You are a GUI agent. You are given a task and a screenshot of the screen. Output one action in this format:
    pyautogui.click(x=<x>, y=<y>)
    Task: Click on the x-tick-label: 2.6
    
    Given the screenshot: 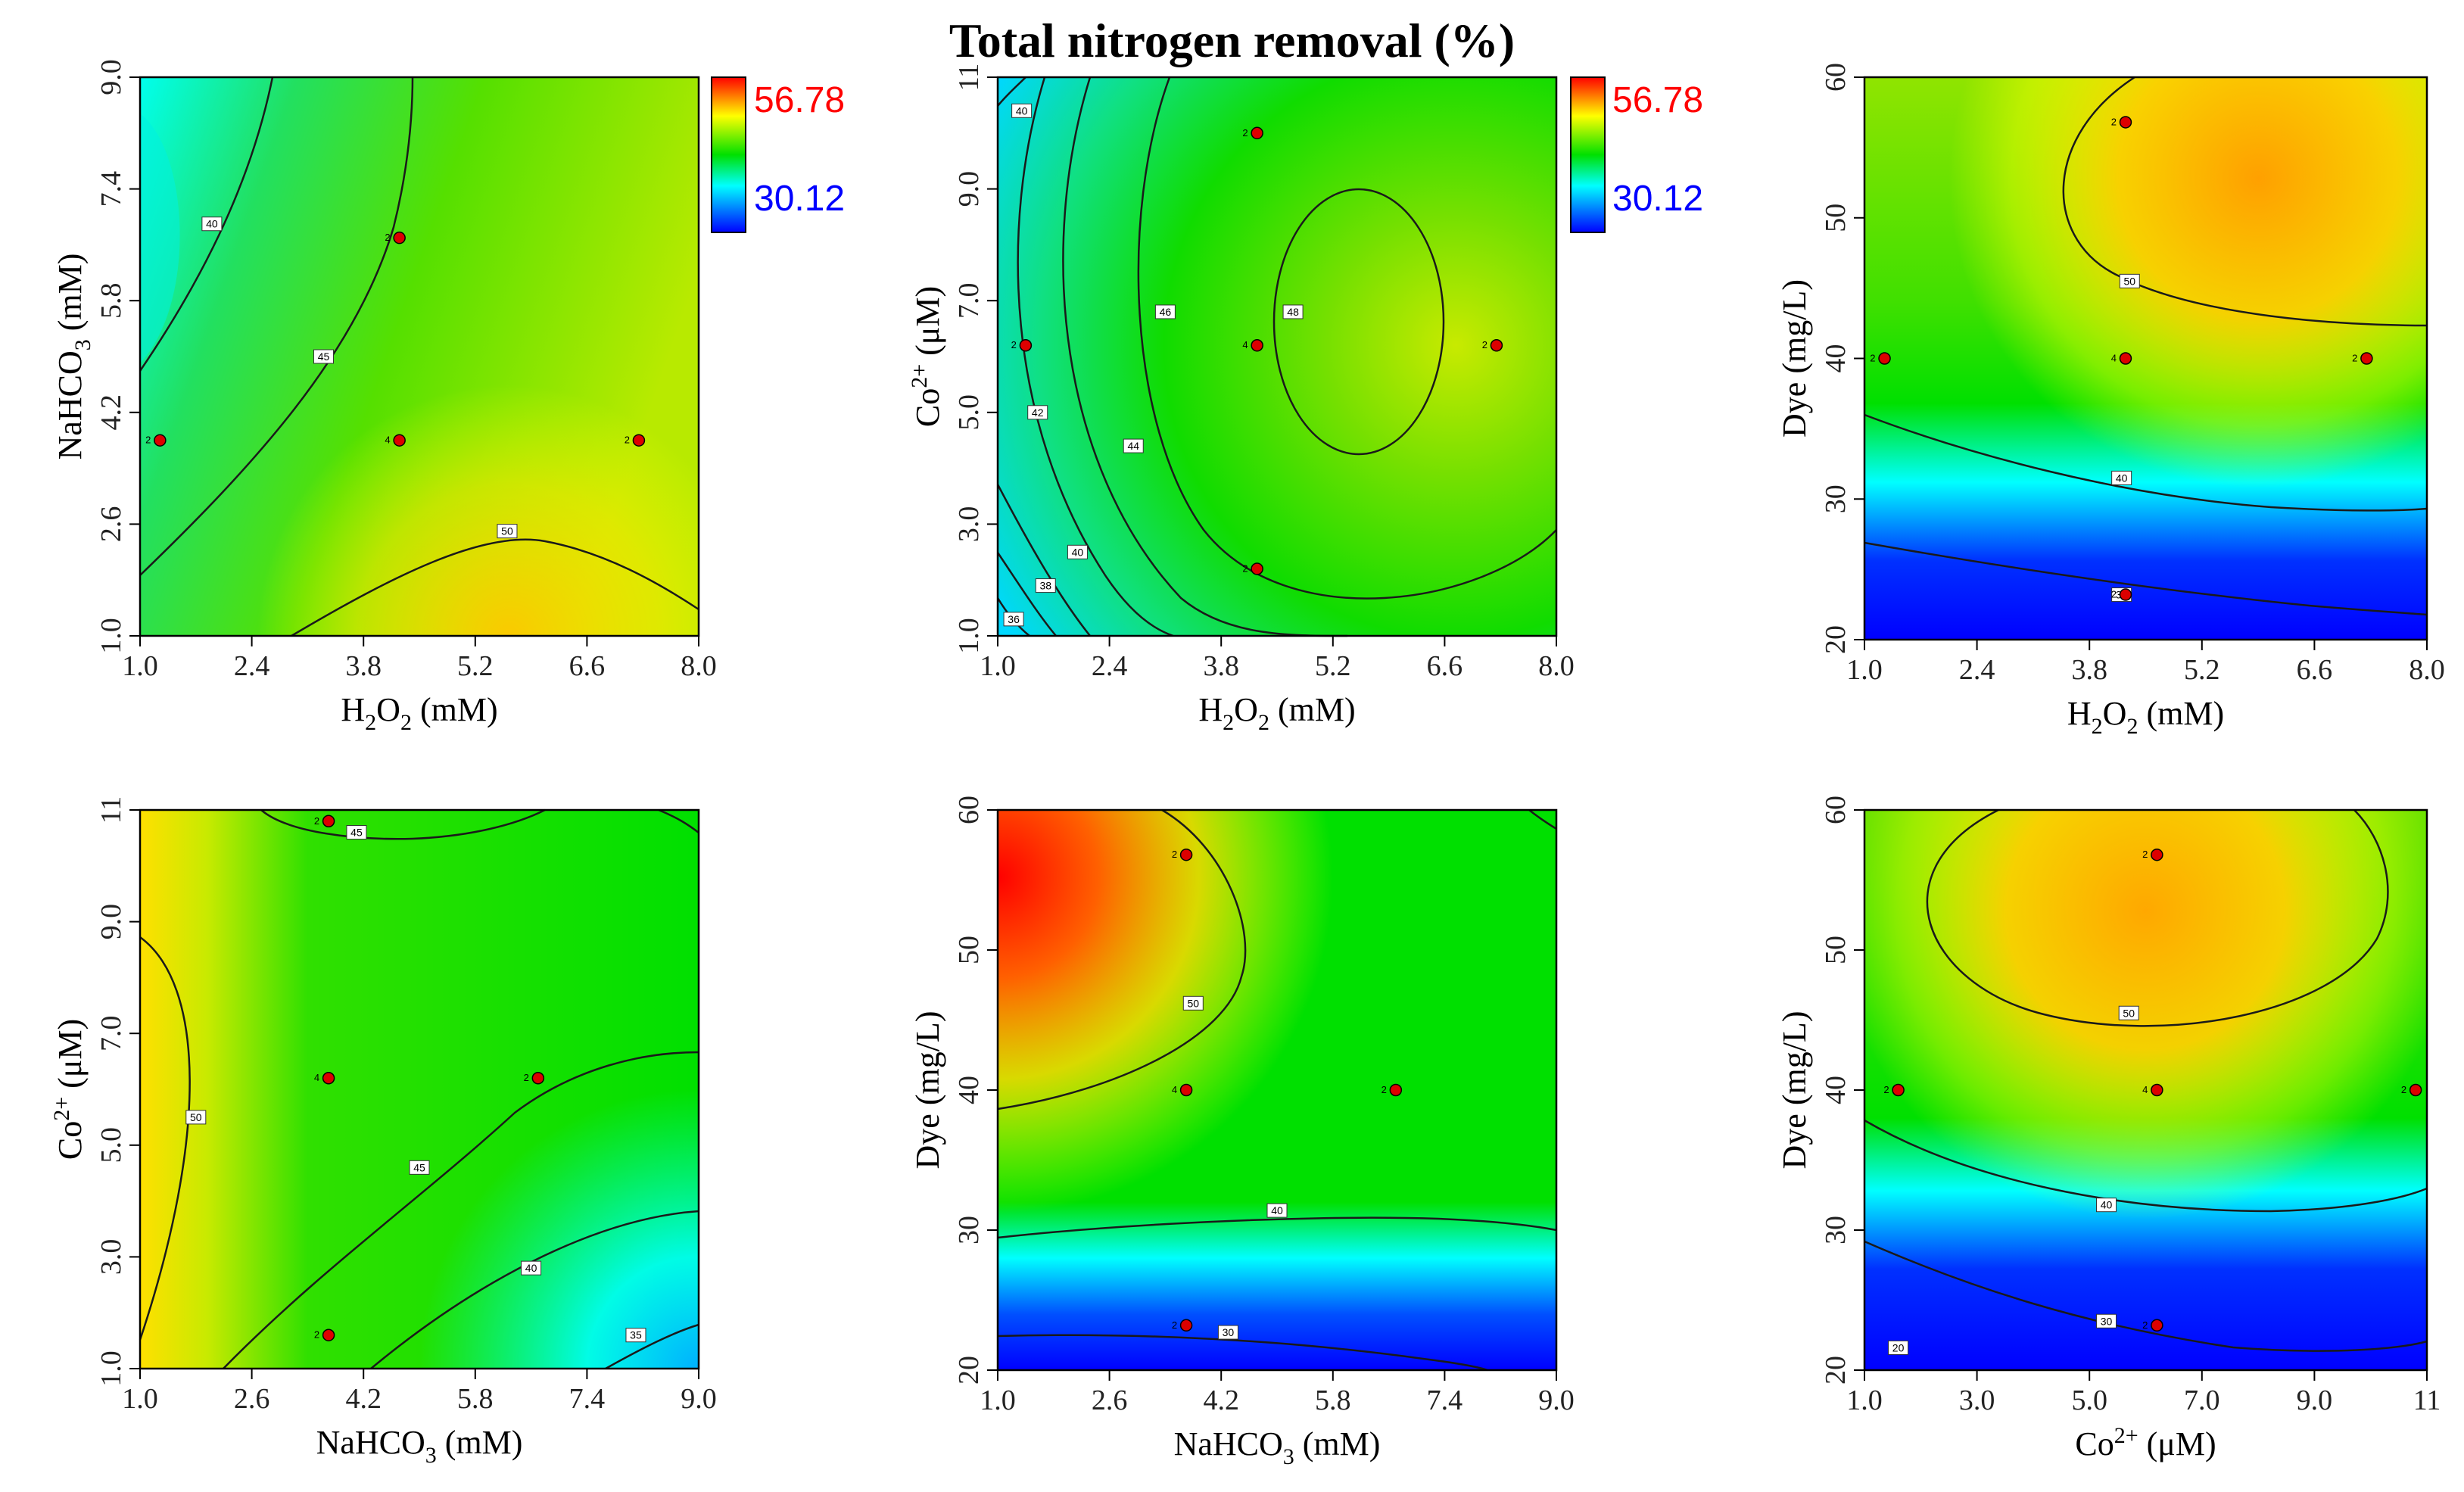 What is the action you would take?
    pyautogui.click(x=252, y=1399)
    